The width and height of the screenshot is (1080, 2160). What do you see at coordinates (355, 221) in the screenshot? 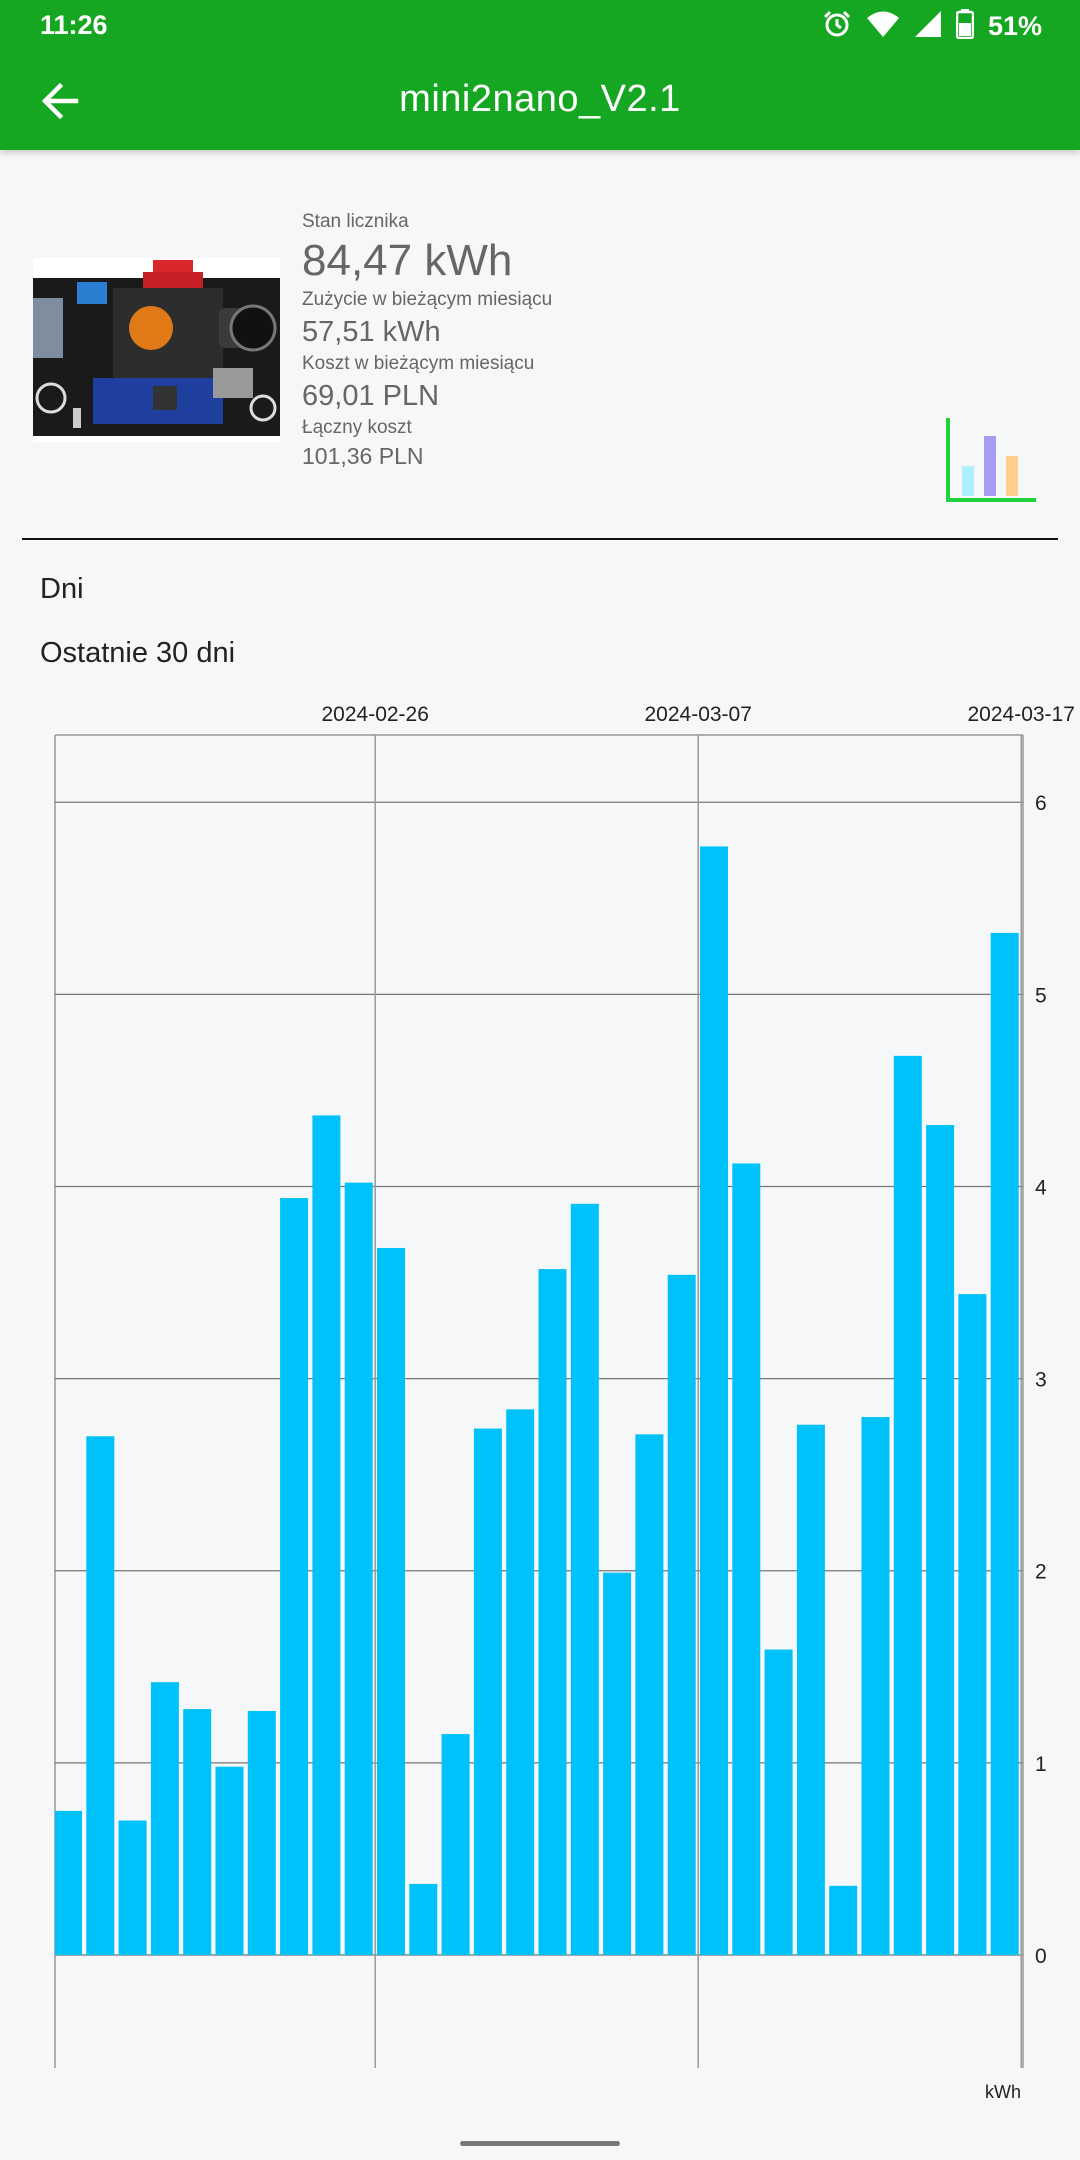
I see `meter-reading-label: Stan licznika` at bounding box center [355, 221].